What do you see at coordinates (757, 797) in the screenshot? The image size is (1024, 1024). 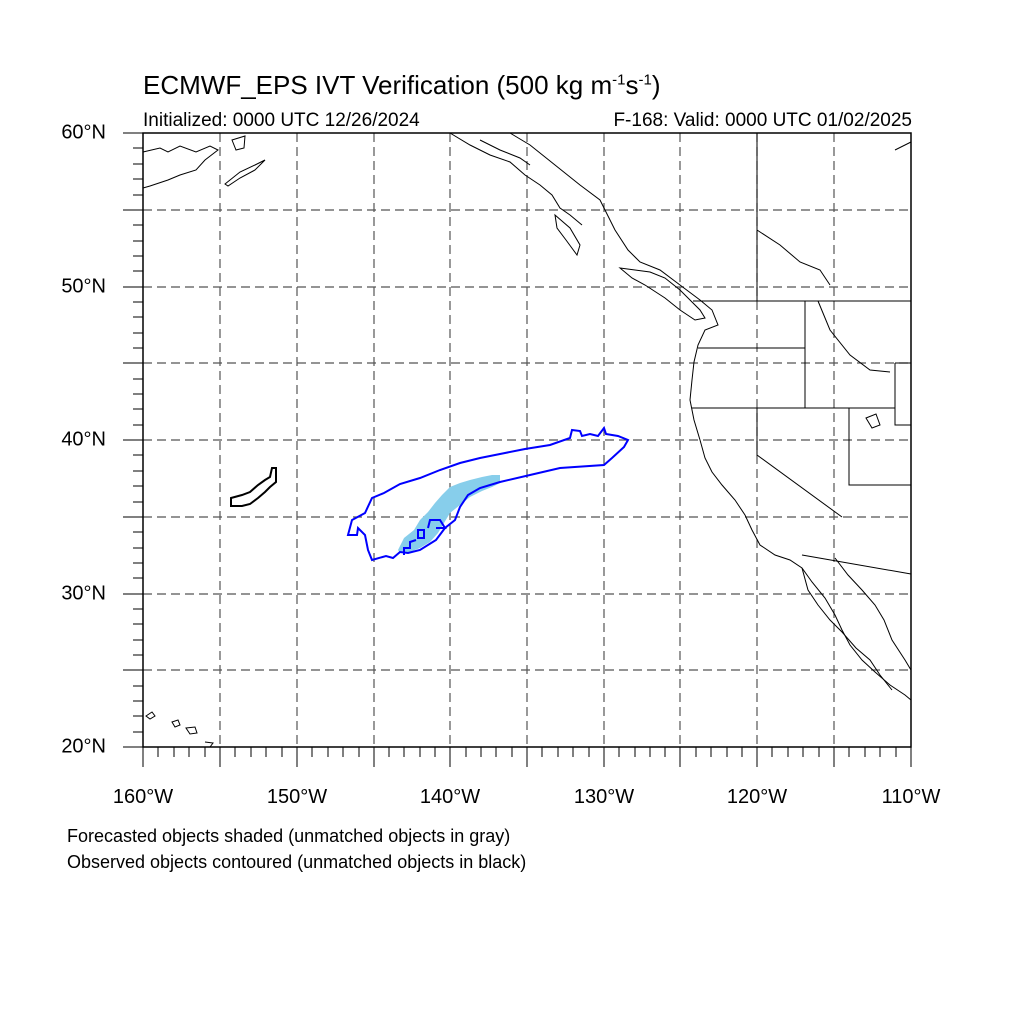 I see `lon-label-120w: 120°W` at bounding box center [757, 797].